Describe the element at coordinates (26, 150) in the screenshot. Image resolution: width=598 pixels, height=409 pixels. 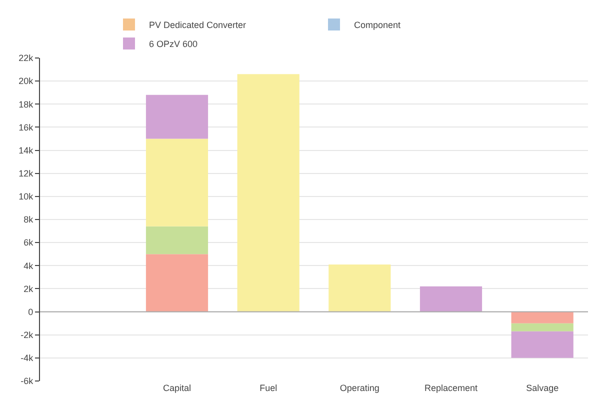
I see `y-tick-label: 14k` at that location.